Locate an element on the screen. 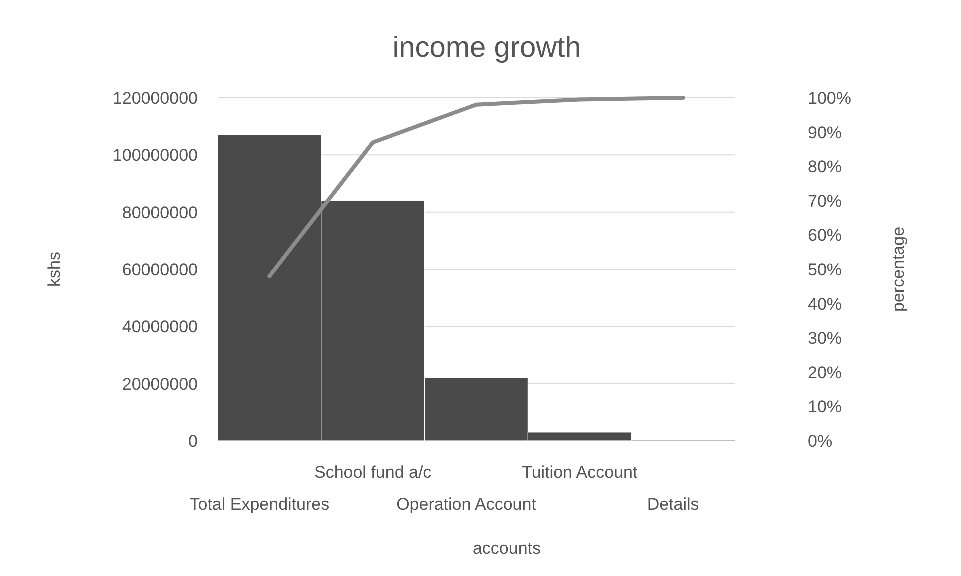 The image size is (961, 576). y2-tick-label: 50% is located at coordinates (825, 270).